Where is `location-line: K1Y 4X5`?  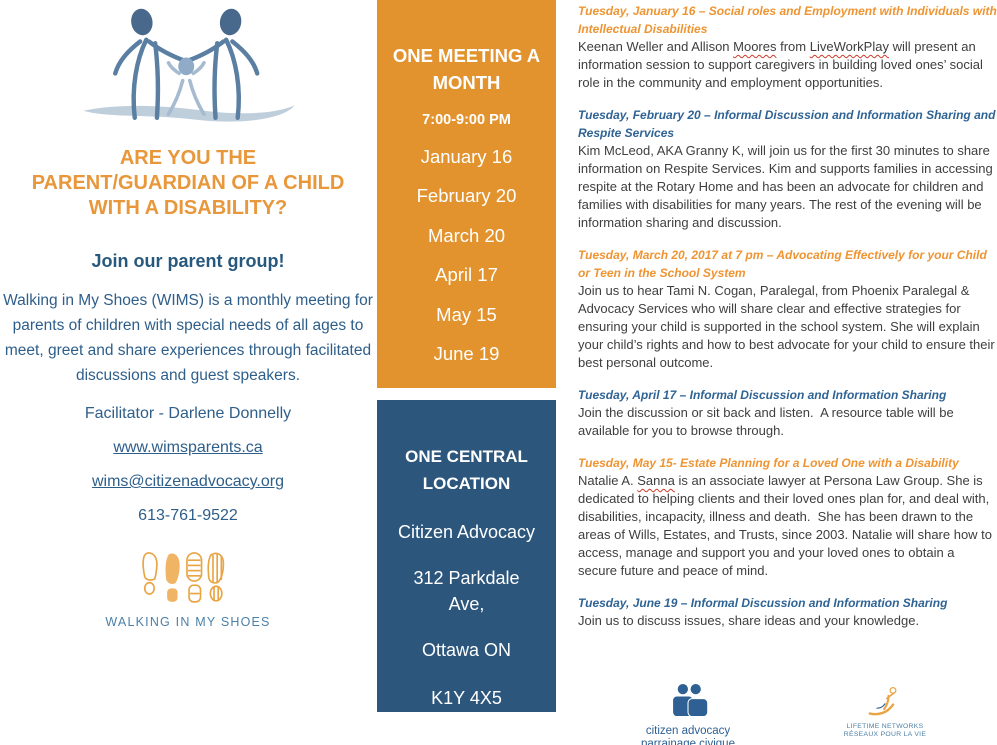
location-line: K1Y 4X5 is located at coordinates (466, 698).